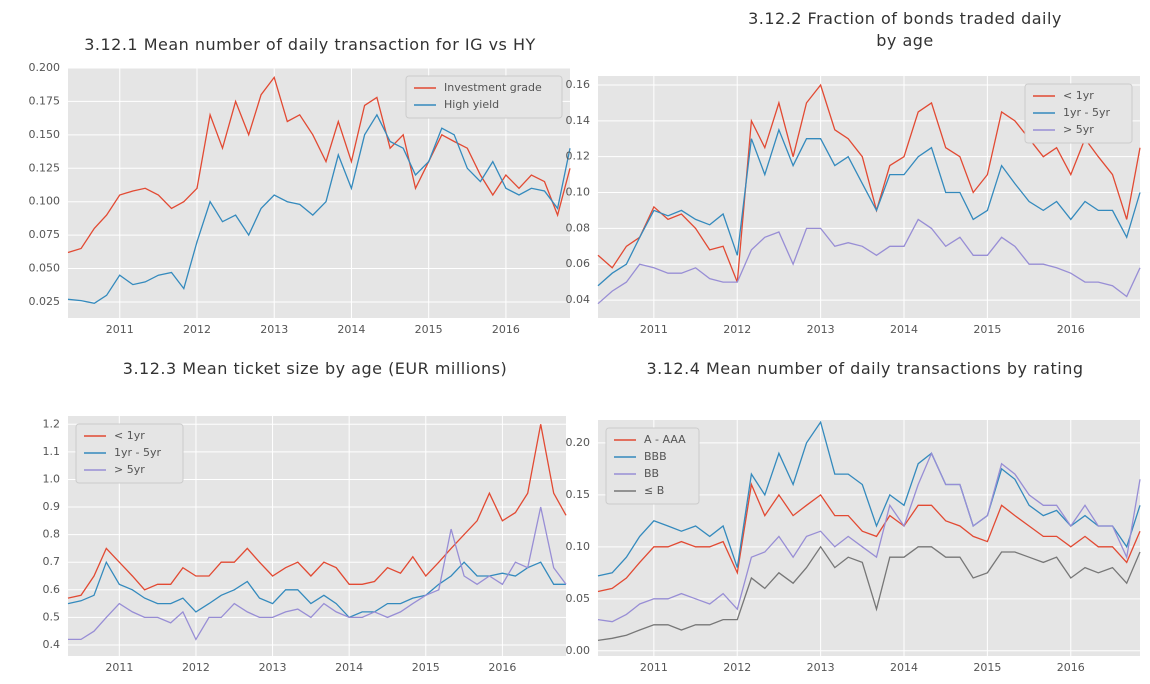 The width and height of the screenshot is (1150, 684). I want to click on y-tick-label: 0.7, so click(52, 561).